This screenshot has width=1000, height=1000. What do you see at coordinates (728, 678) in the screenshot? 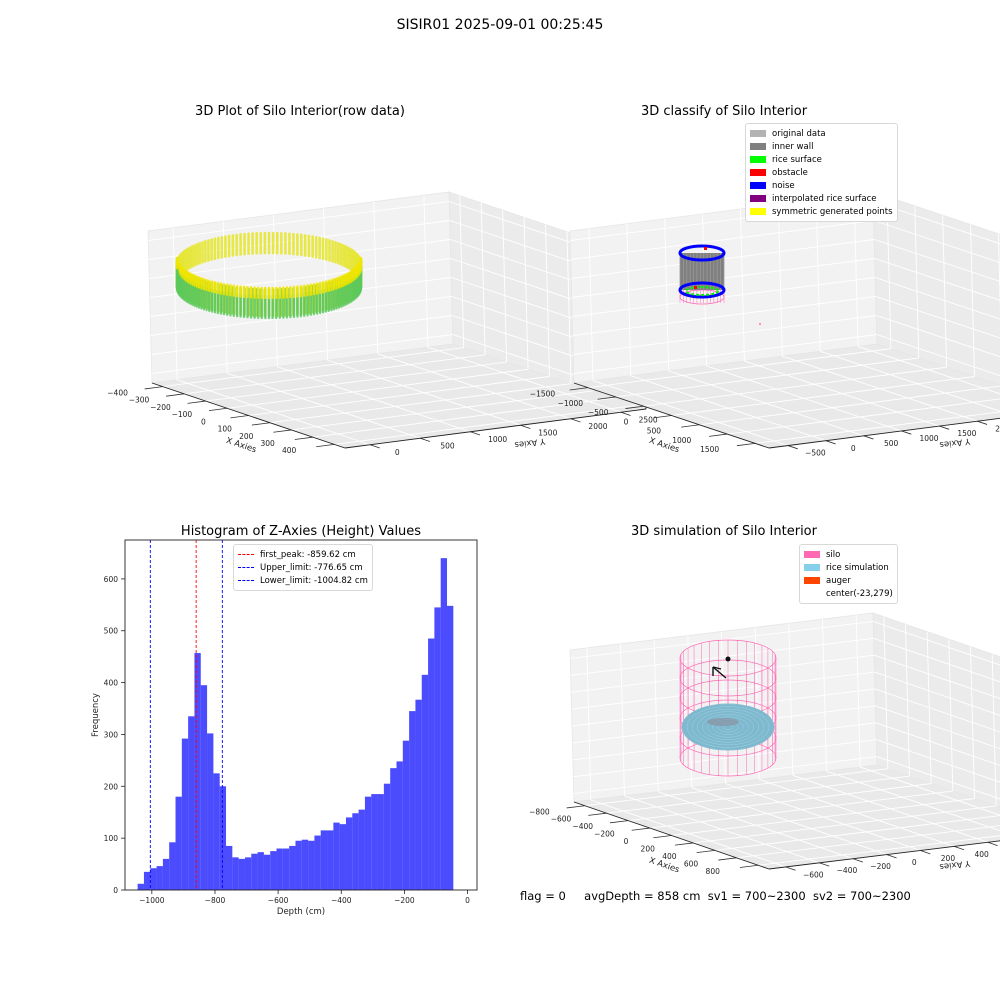
I see `sim-silo-ring` at bounding box center [728, 678].